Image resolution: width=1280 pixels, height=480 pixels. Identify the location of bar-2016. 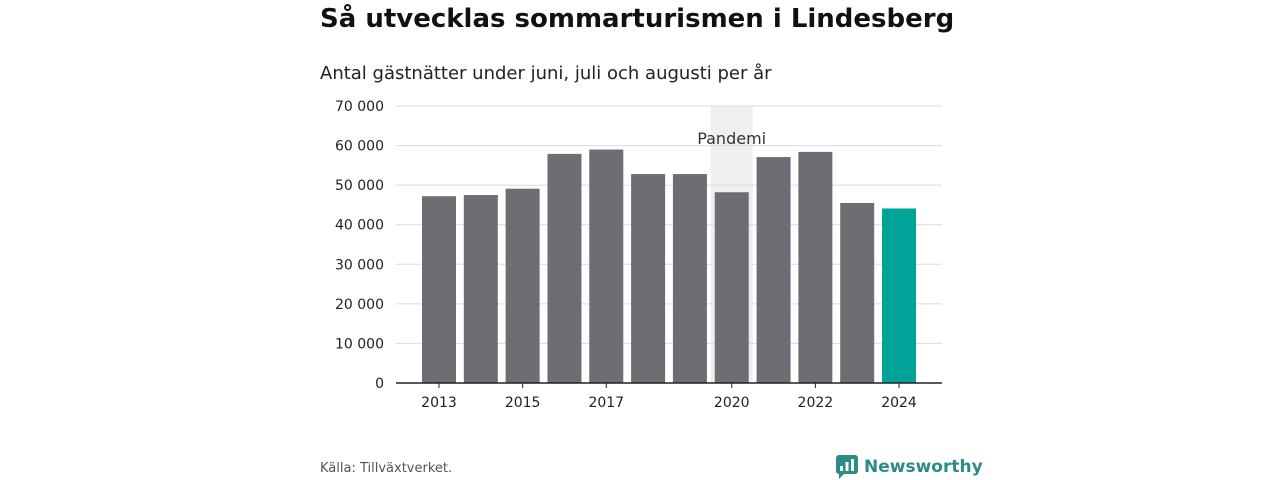
(564, 268).